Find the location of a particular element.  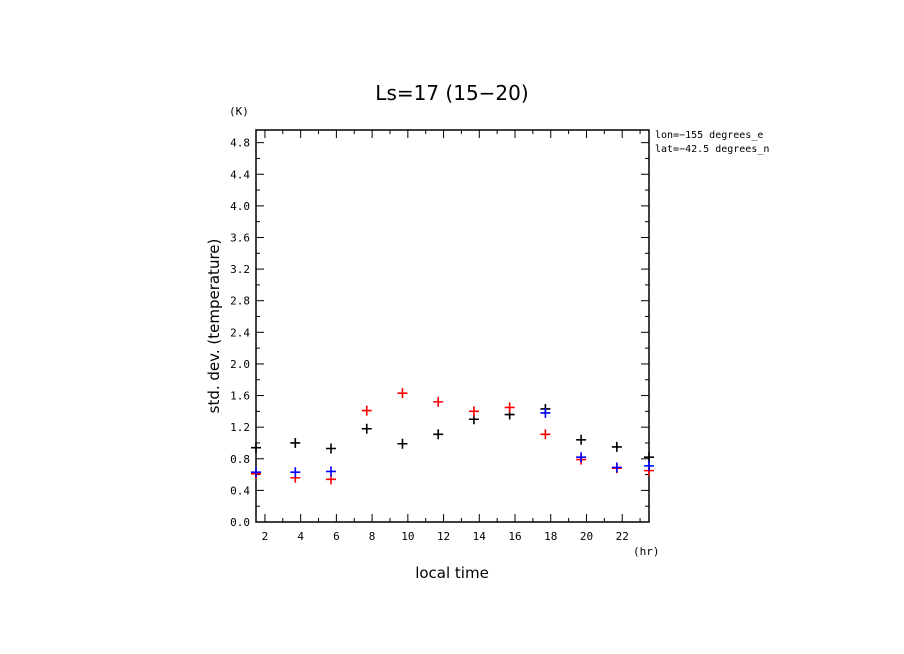

x-tick-label: 4 is located at coordinates (300, 536).